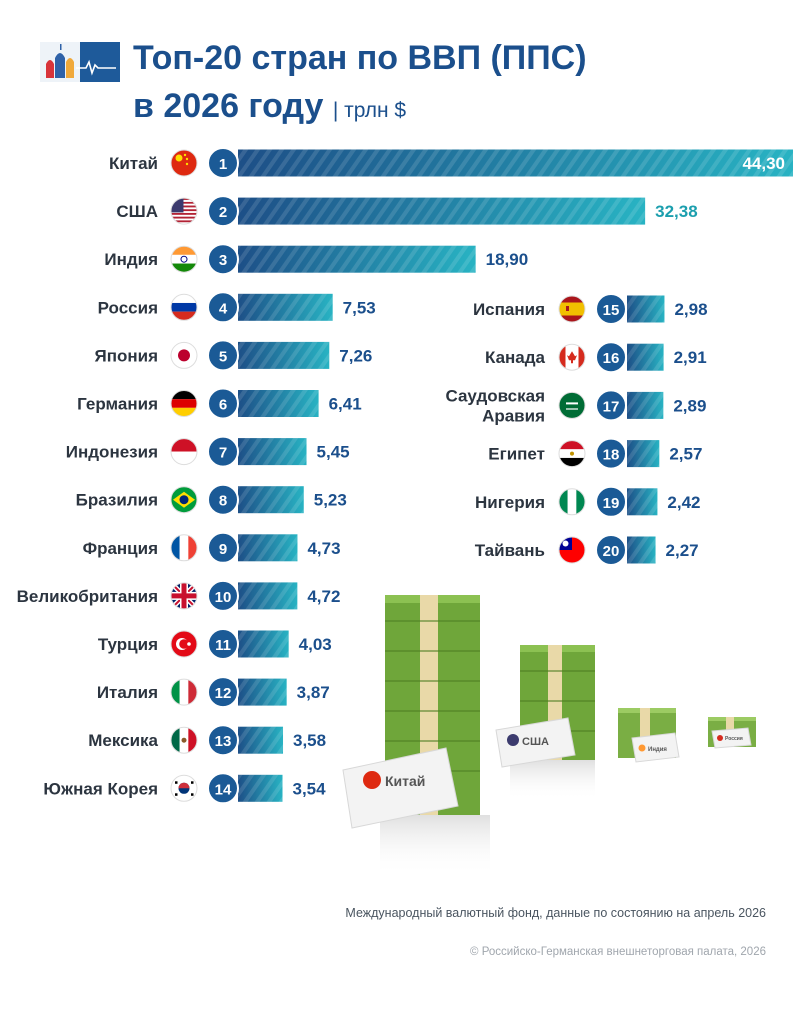 This screenshot has height=1024, width=793. Describe the element at coordinates (405, 781) in the screenshot. I see `card-china-label: Китай` at that location.